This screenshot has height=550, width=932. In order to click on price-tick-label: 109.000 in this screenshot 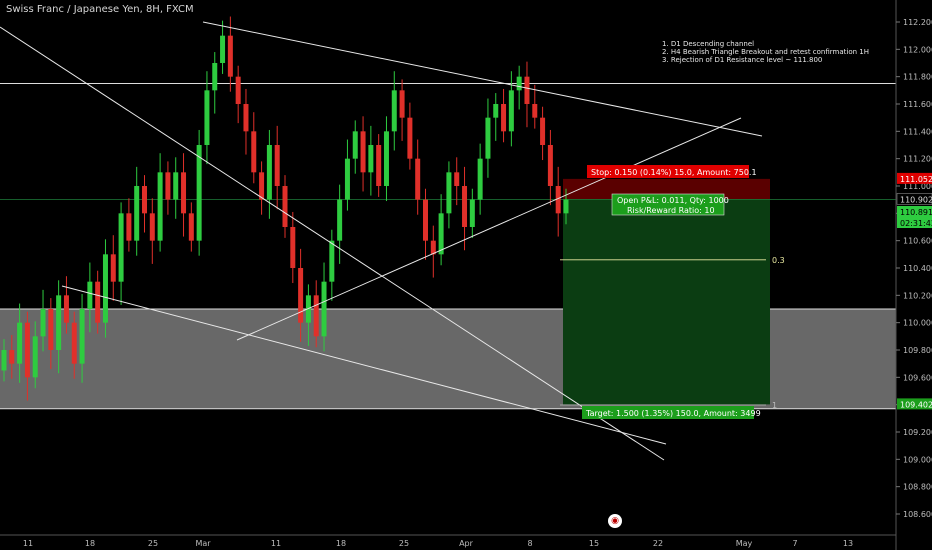, I will do `click(917, 459)`.